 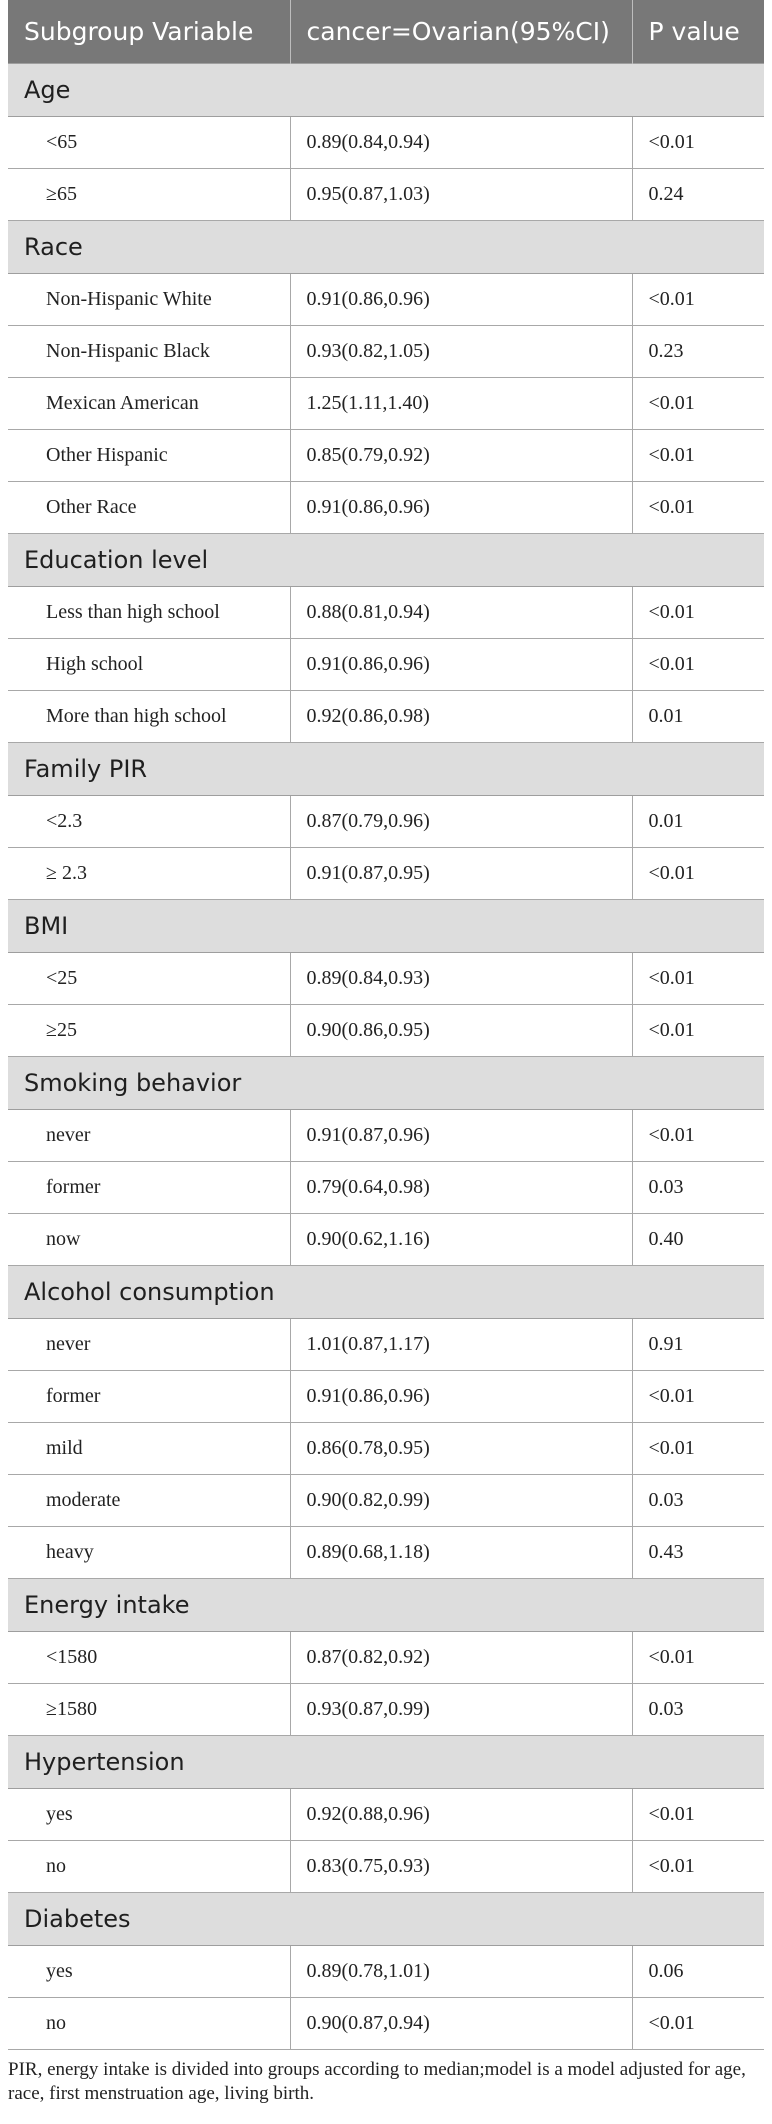 I want to click on table-row: ≥ 2.3 0.91(0.87,0.95) <0.01, so click(x=386, y=873).